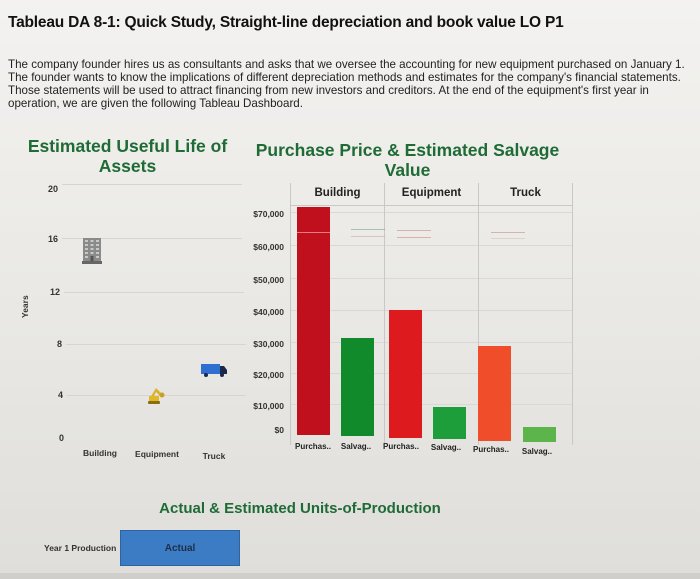 The height and width of the screenshot is (579, 700). What do you see at coordinates (525, 193) in the screenshot?
I see `pane-header-truck: Truck` at bounding box center [525, 193].